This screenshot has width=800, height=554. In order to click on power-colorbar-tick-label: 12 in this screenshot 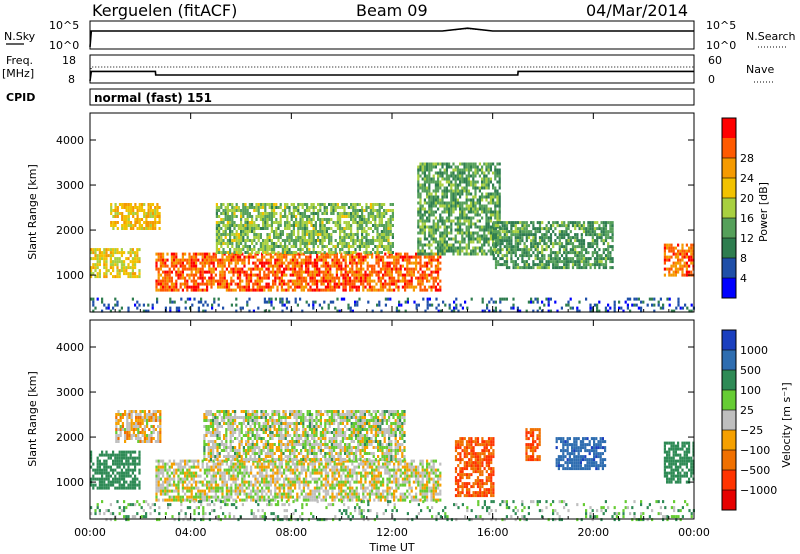, I will do `click(747, 238)`.